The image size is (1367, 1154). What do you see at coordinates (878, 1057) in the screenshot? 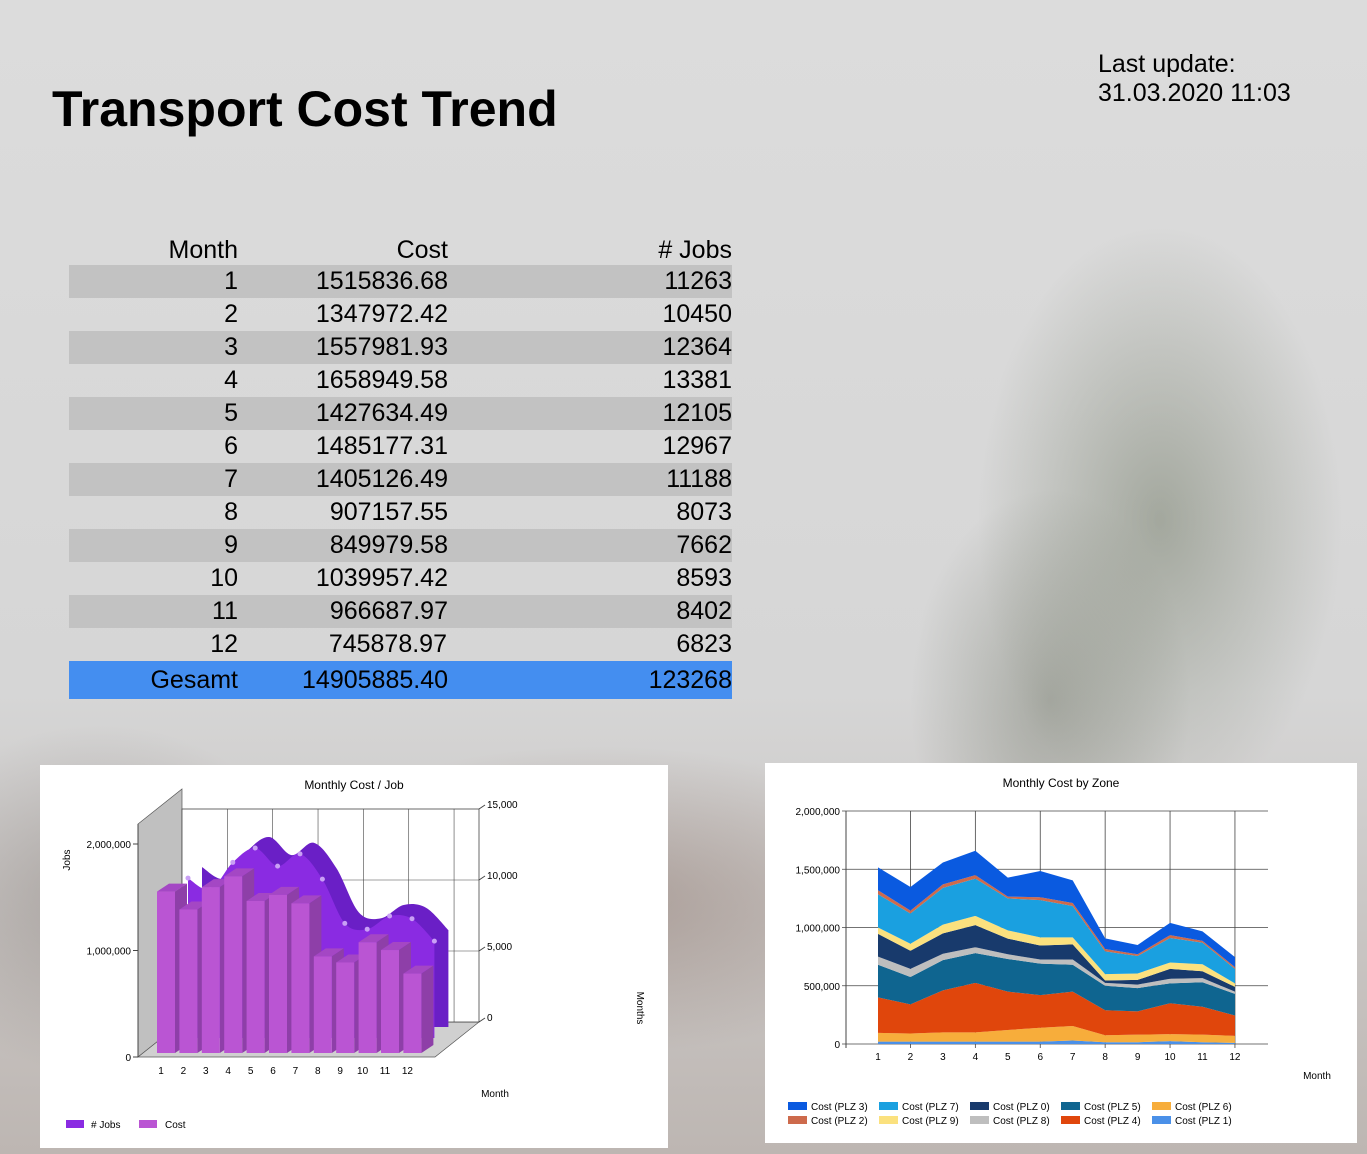
I see `x-tick-label: 1` at bounding box center [878, 1057].